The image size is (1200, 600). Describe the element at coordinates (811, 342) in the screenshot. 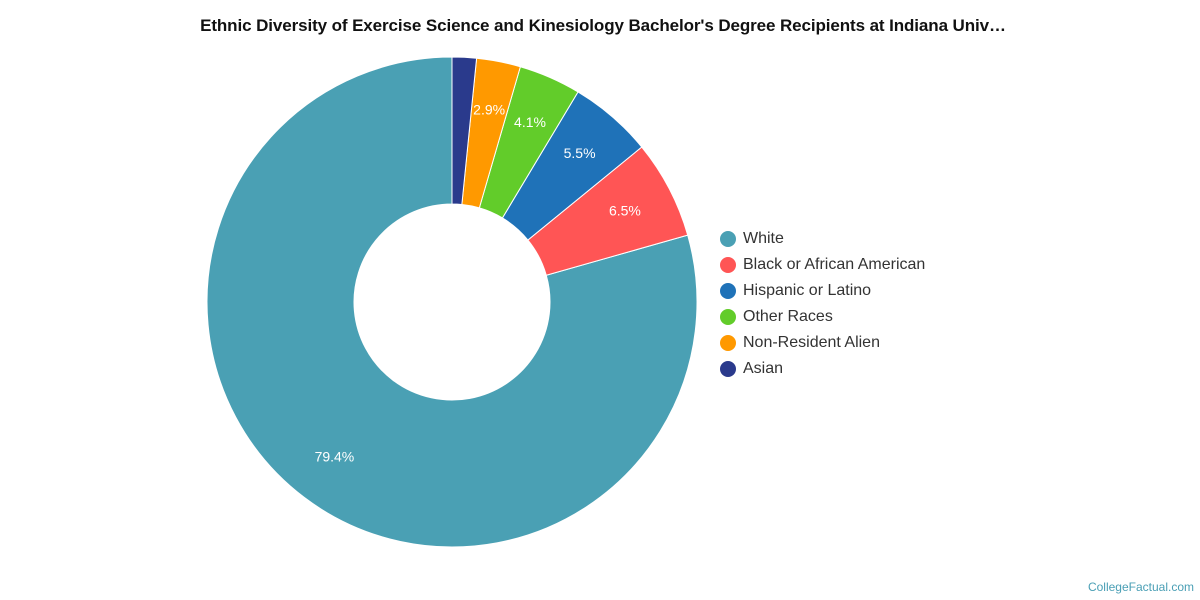

I see `legend-label: Non-Resident Alien` at that location.